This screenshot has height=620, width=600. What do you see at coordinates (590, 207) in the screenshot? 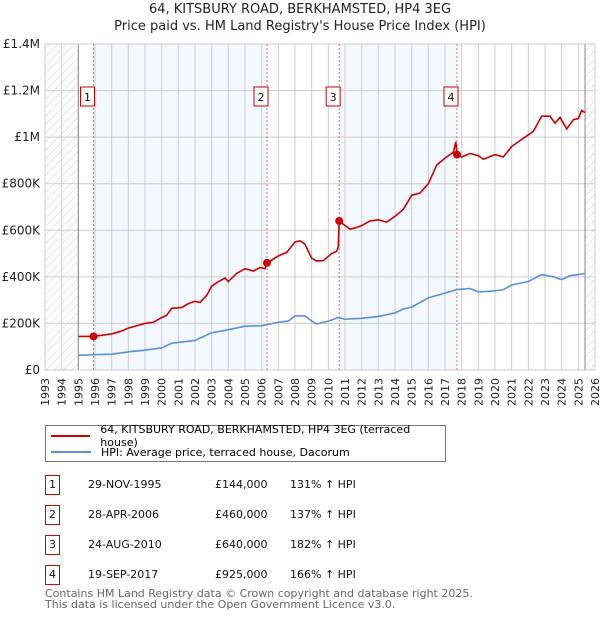
I see `no-data-hatch-right` at bounding box center [590, 207].